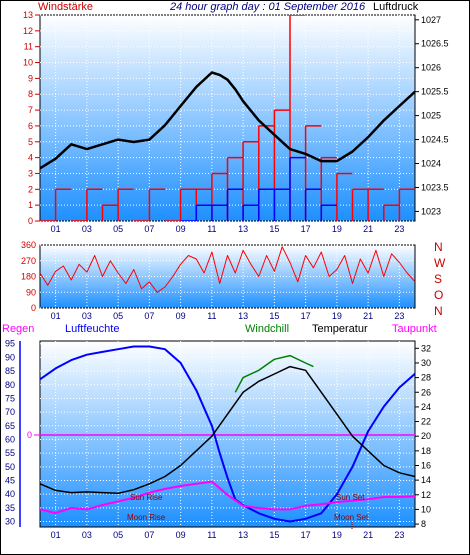 This screenshot has width=470, height=555. Describe the element at coordinates (10, 439) in the screenshot. I see `humidity-tick-label: 60` at that location.